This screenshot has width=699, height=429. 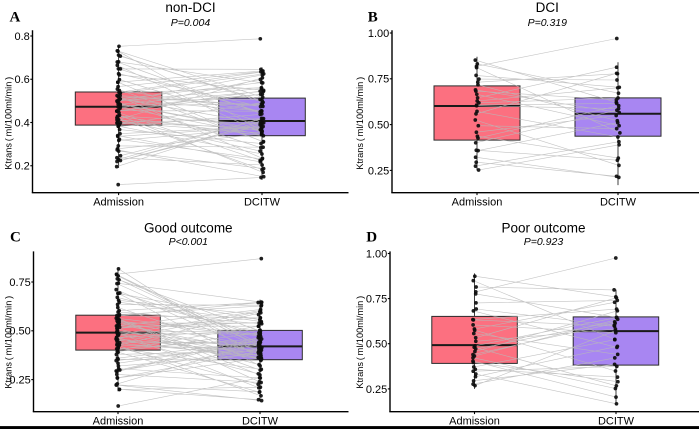 I want to click on svg-text: B, so click(x=373, y=18).